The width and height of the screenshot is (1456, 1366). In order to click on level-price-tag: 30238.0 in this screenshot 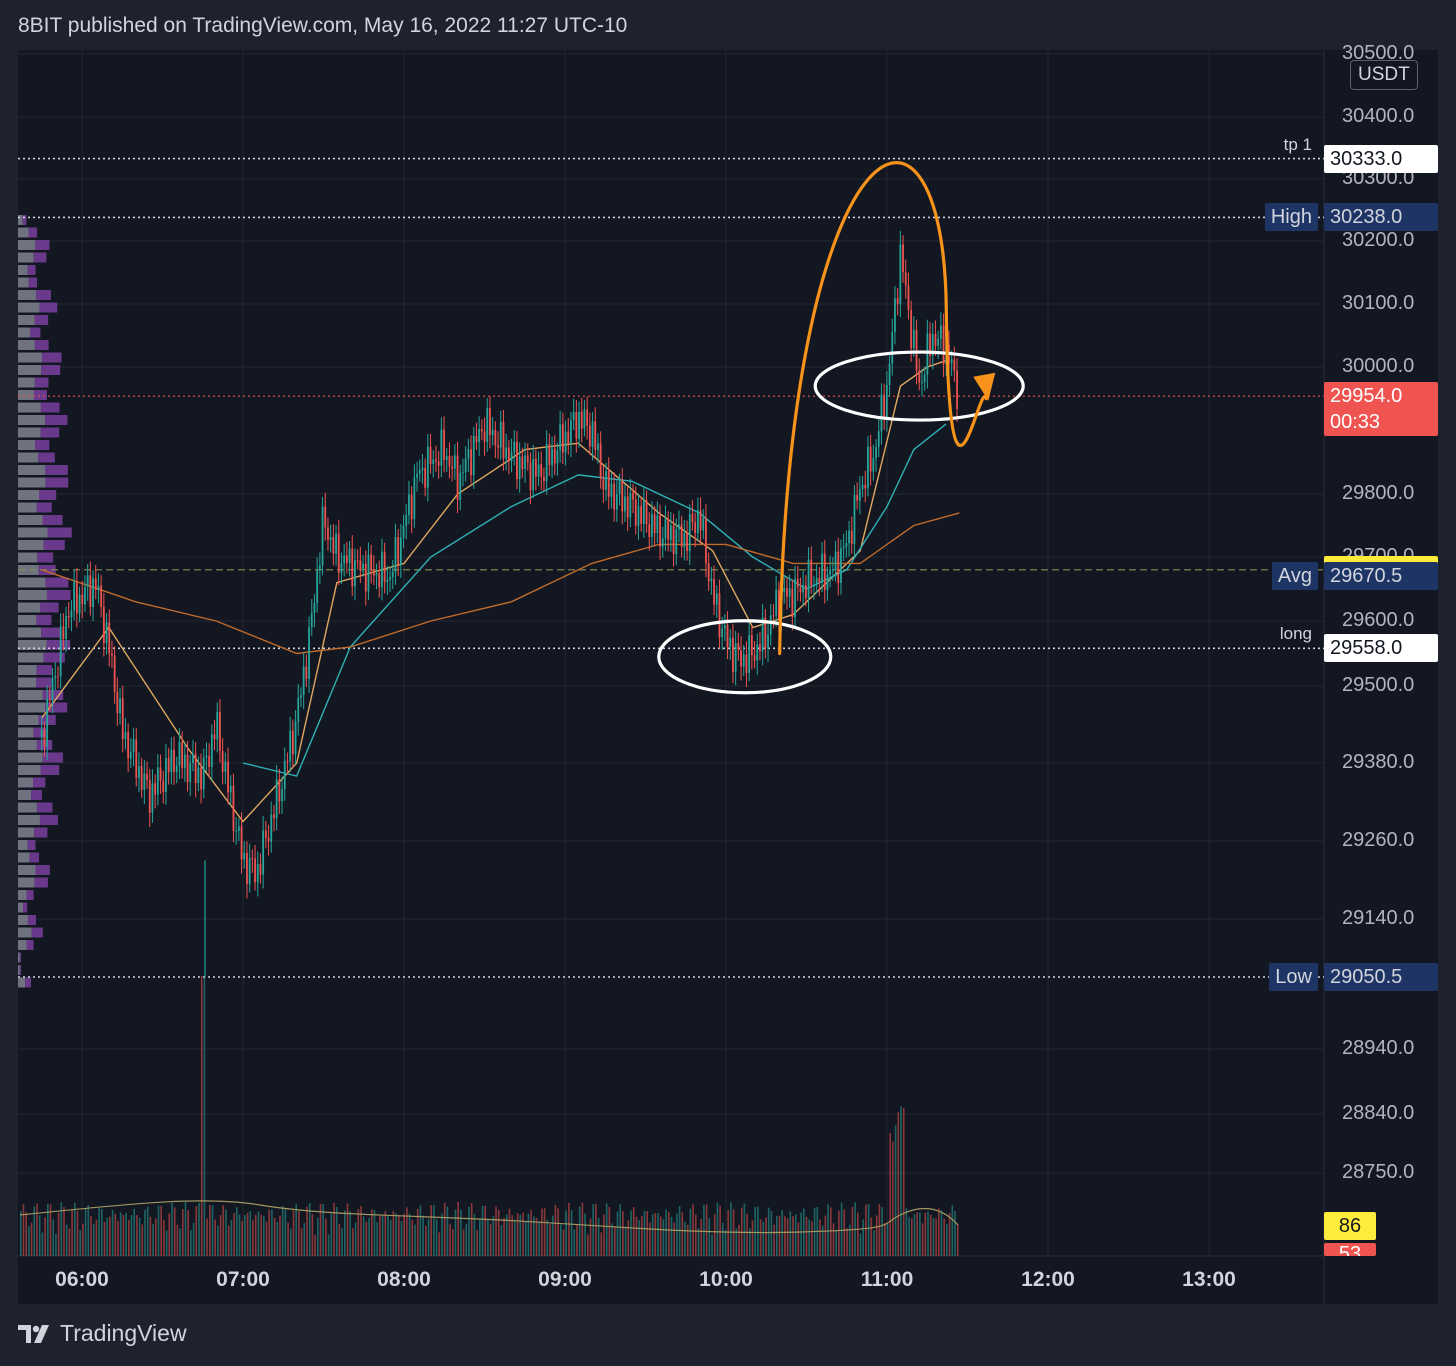, I will do `click(1381, 217)`.